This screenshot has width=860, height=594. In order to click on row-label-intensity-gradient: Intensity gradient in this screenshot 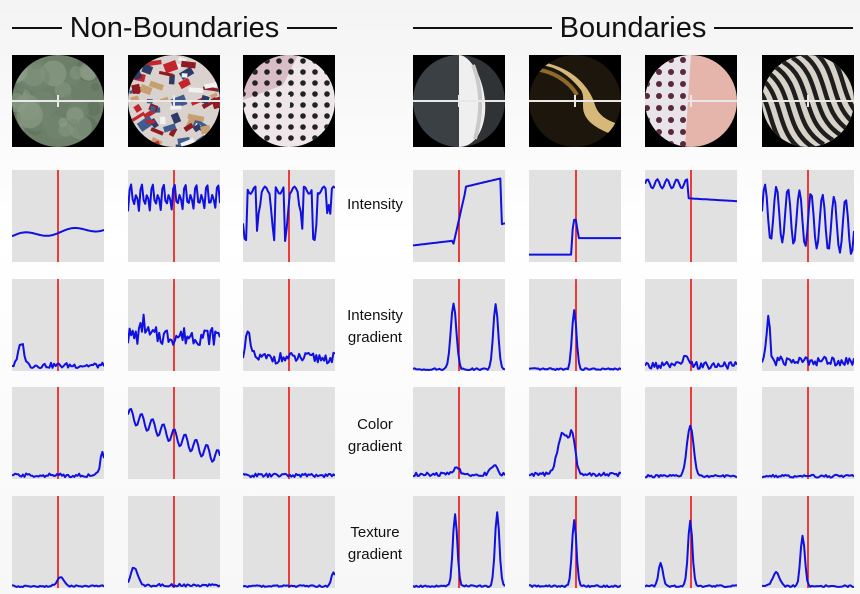, I will do `click(375, 326)`.